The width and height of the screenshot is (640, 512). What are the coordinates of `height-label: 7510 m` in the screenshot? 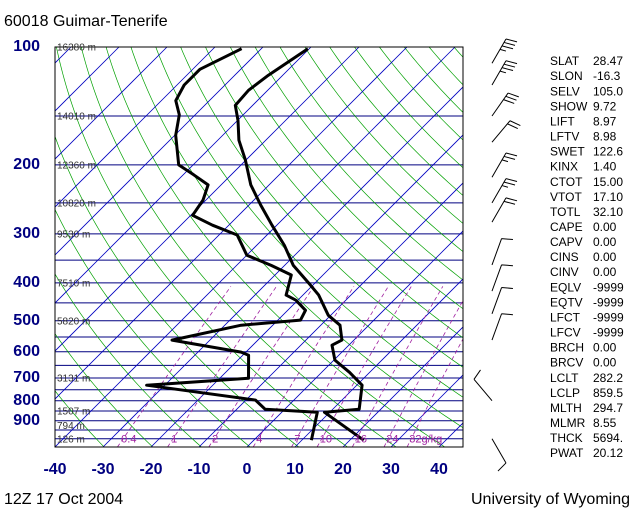 It's located at (73, 283).